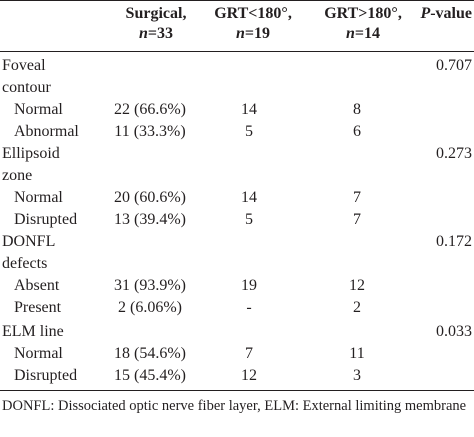  I want to click on section-label-cont: defects, so click(25, 263).